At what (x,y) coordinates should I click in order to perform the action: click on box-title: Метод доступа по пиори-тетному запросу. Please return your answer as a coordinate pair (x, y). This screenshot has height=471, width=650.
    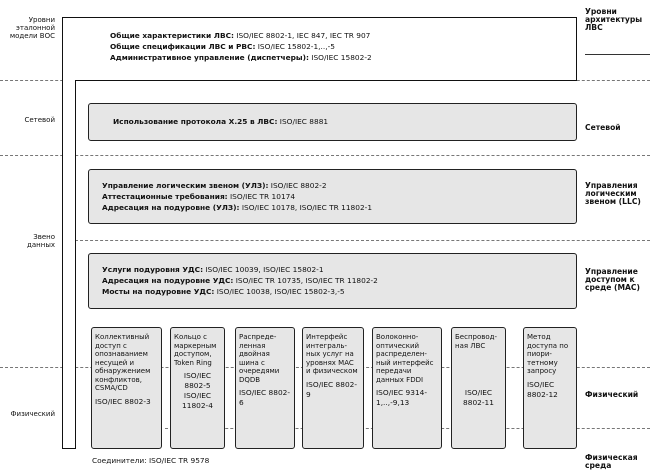
    Looking at the image, I should click on (548, 354).